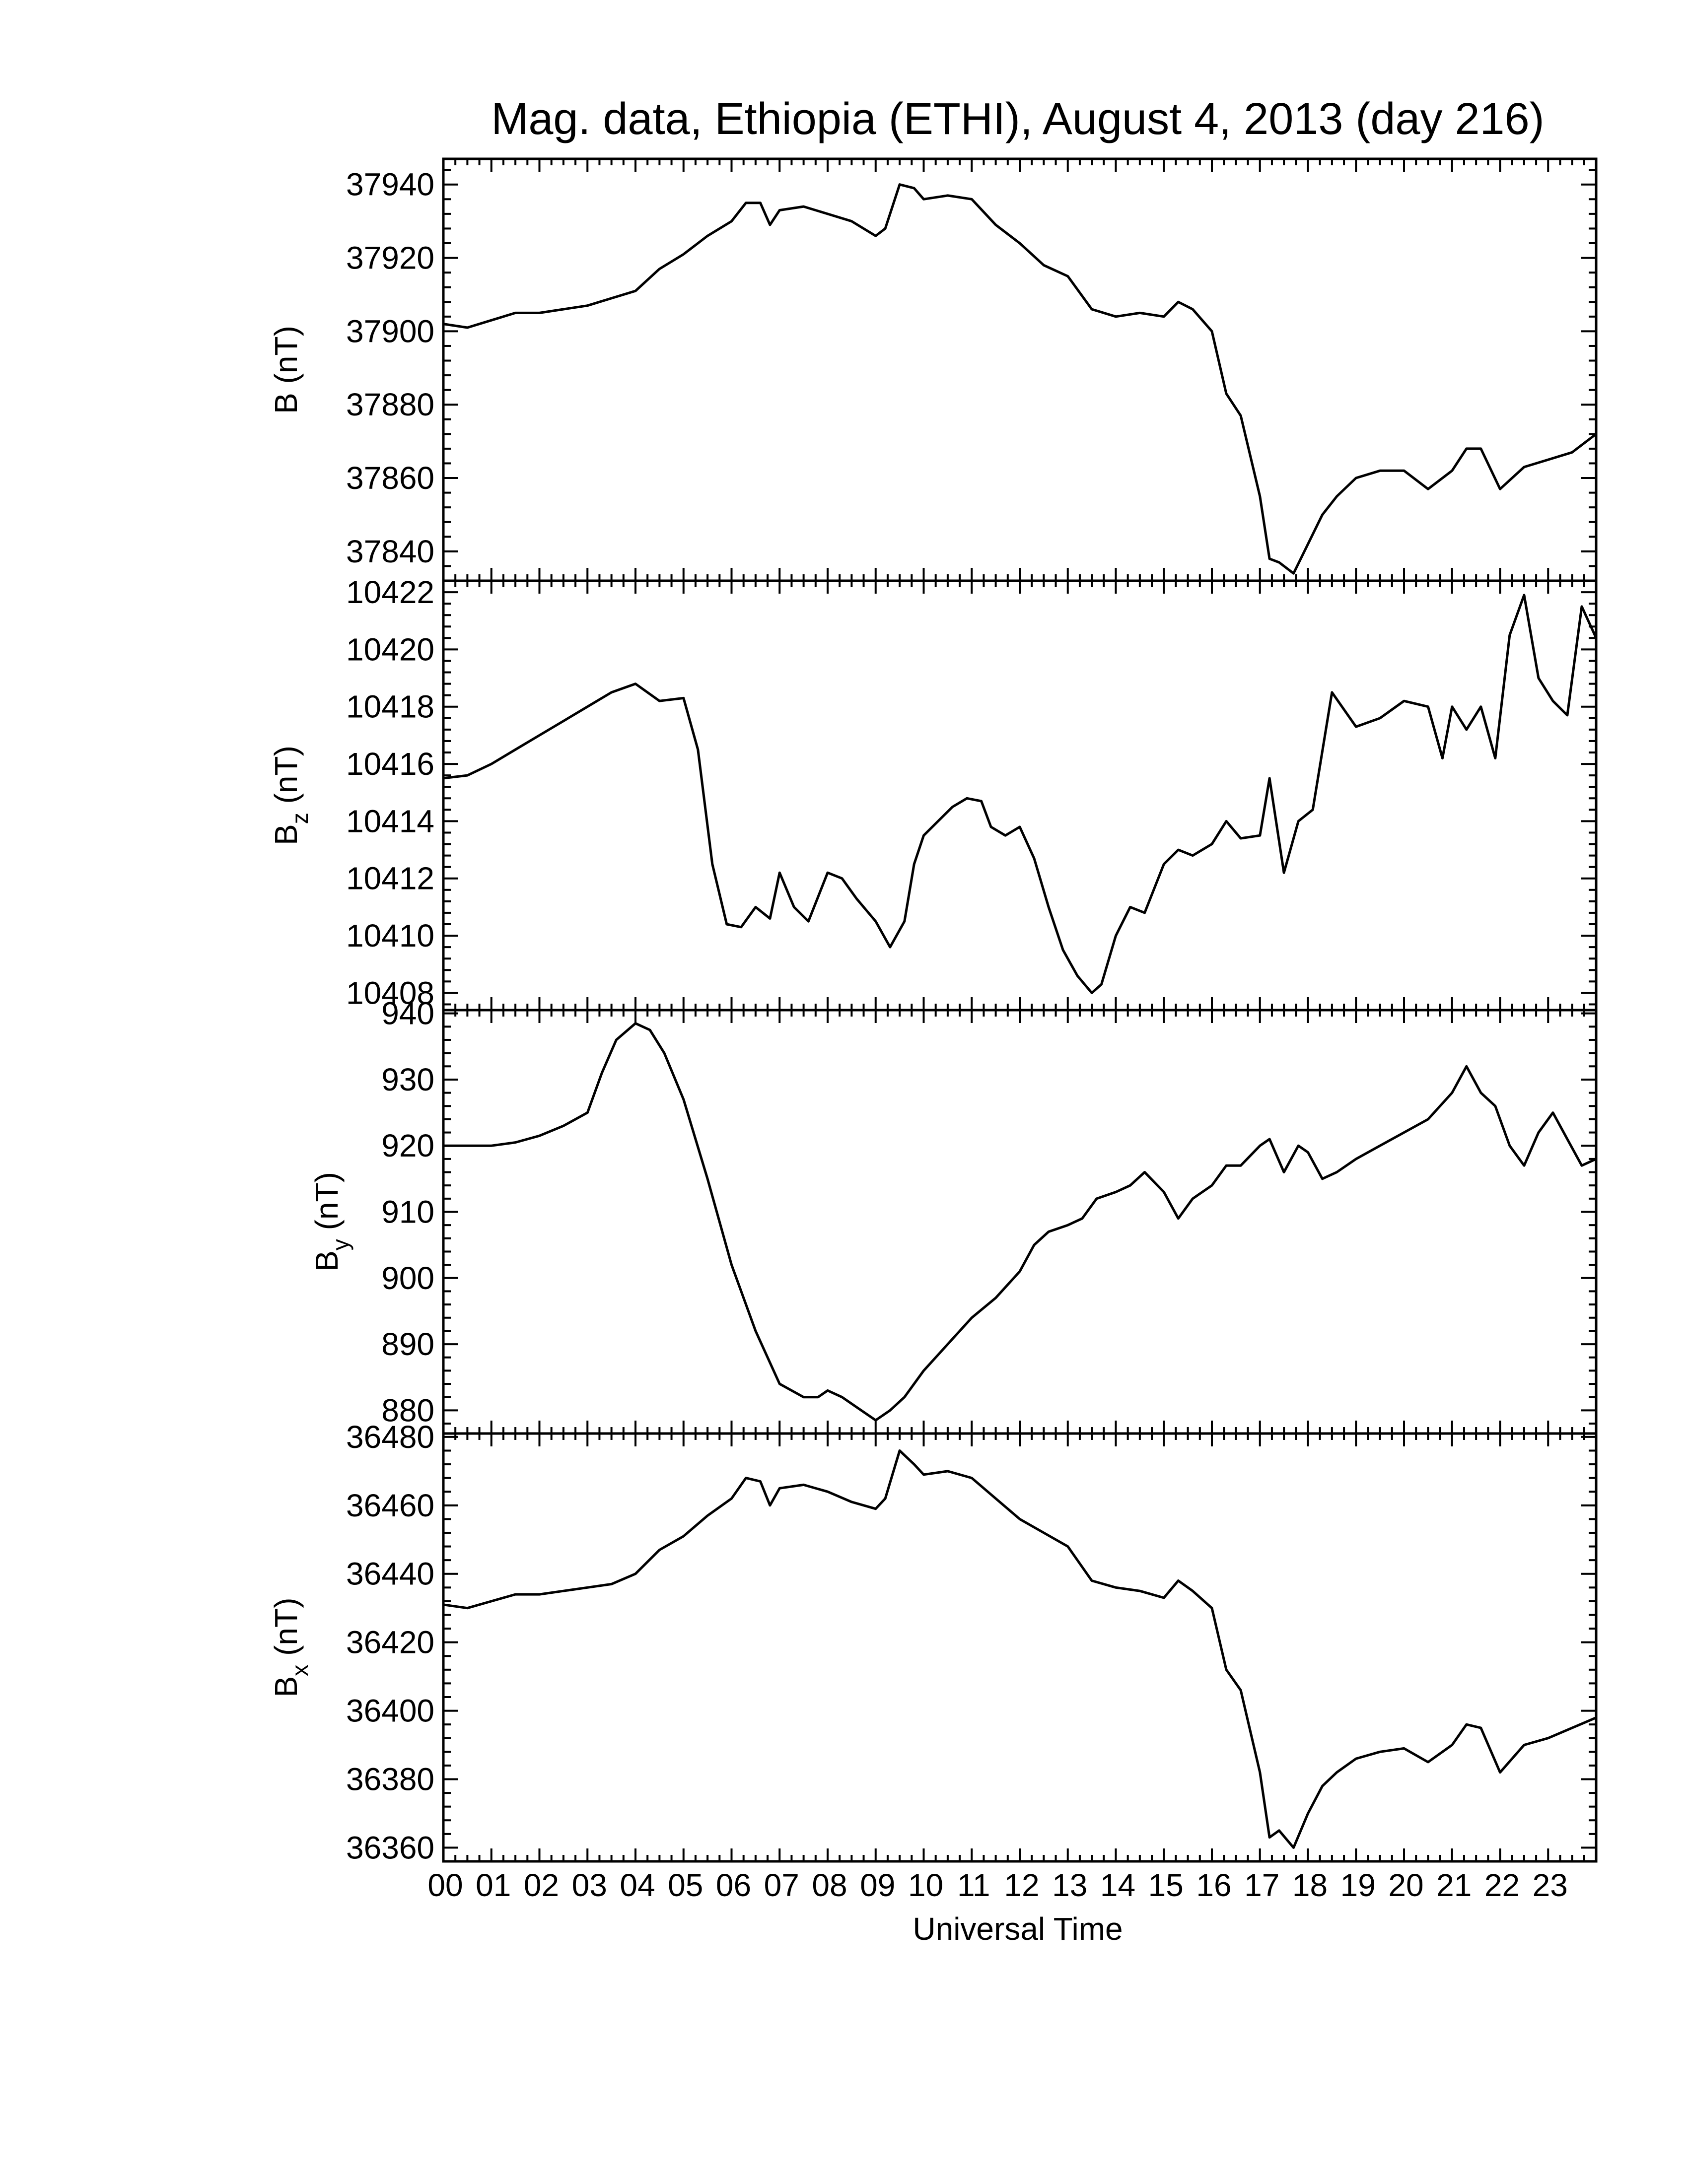 The height and width of the screenshot is (2184, 1688). What do you see at coordinates (1405, 1885) in the screenshot?
I see `x-tick-label: 20` at bounding box center [1405, 1885].